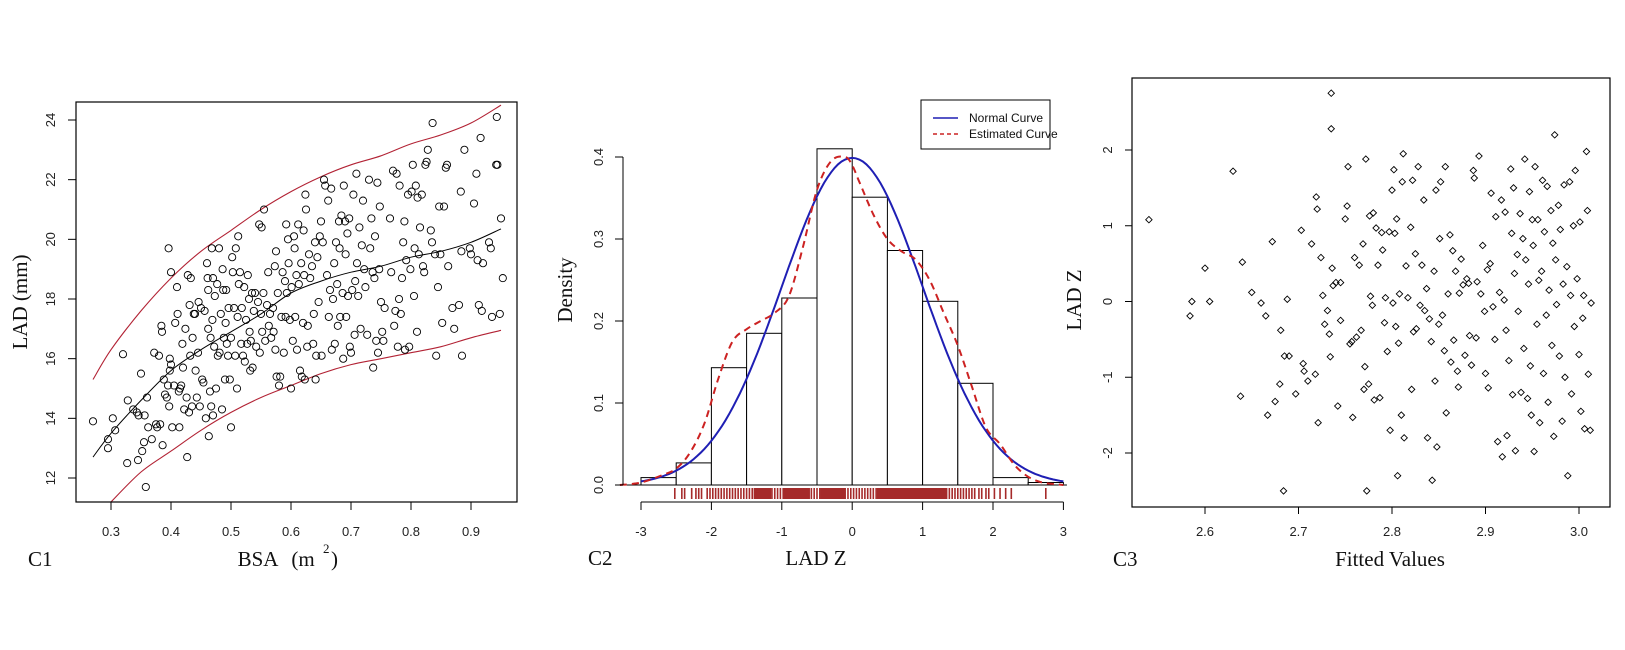 The image size is (1625, 650). I want to click on c2-y-tick-label: 0.2, so click(598, 321).